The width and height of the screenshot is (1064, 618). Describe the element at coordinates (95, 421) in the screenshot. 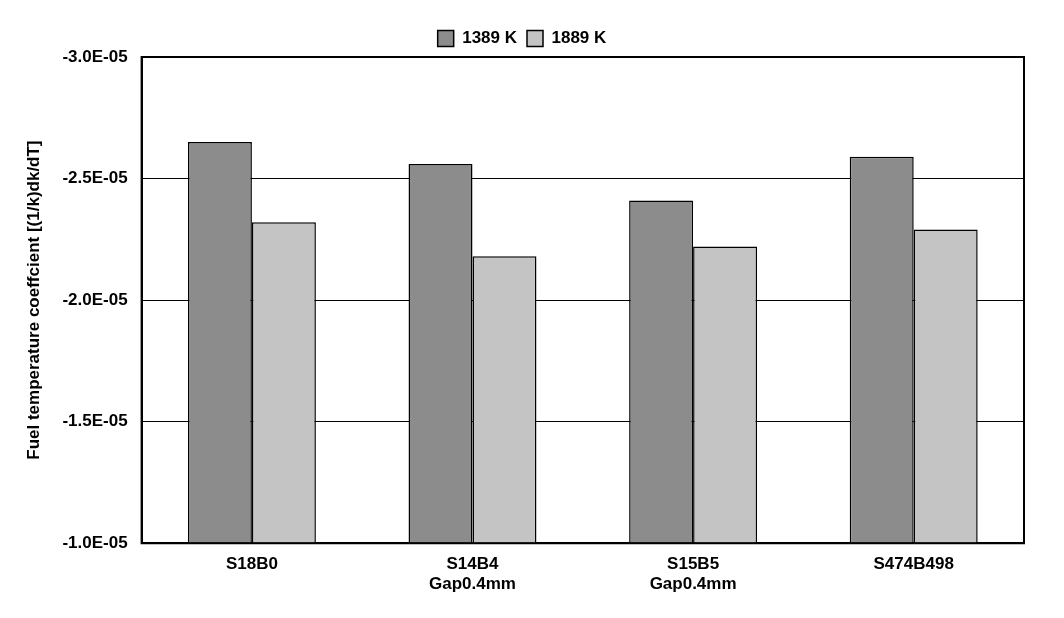

I see `y-tick-label: -1.5E-05` at that location.